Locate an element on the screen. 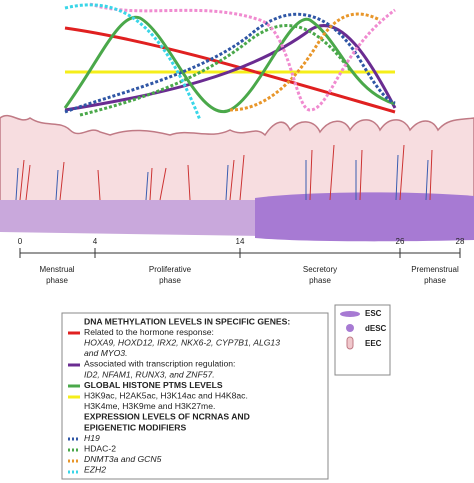 This screenshot has width=474, height=483. cell-legend-box is located at coordinates (362, 340).